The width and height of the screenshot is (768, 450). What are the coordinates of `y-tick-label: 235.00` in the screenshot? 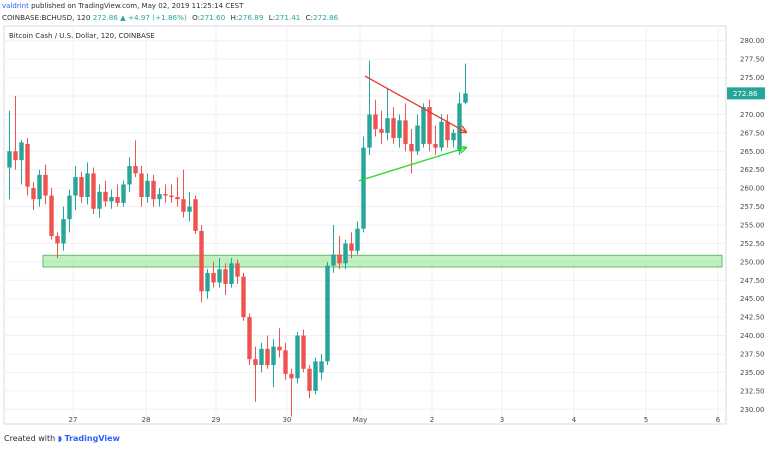 It's located at (752, 373).